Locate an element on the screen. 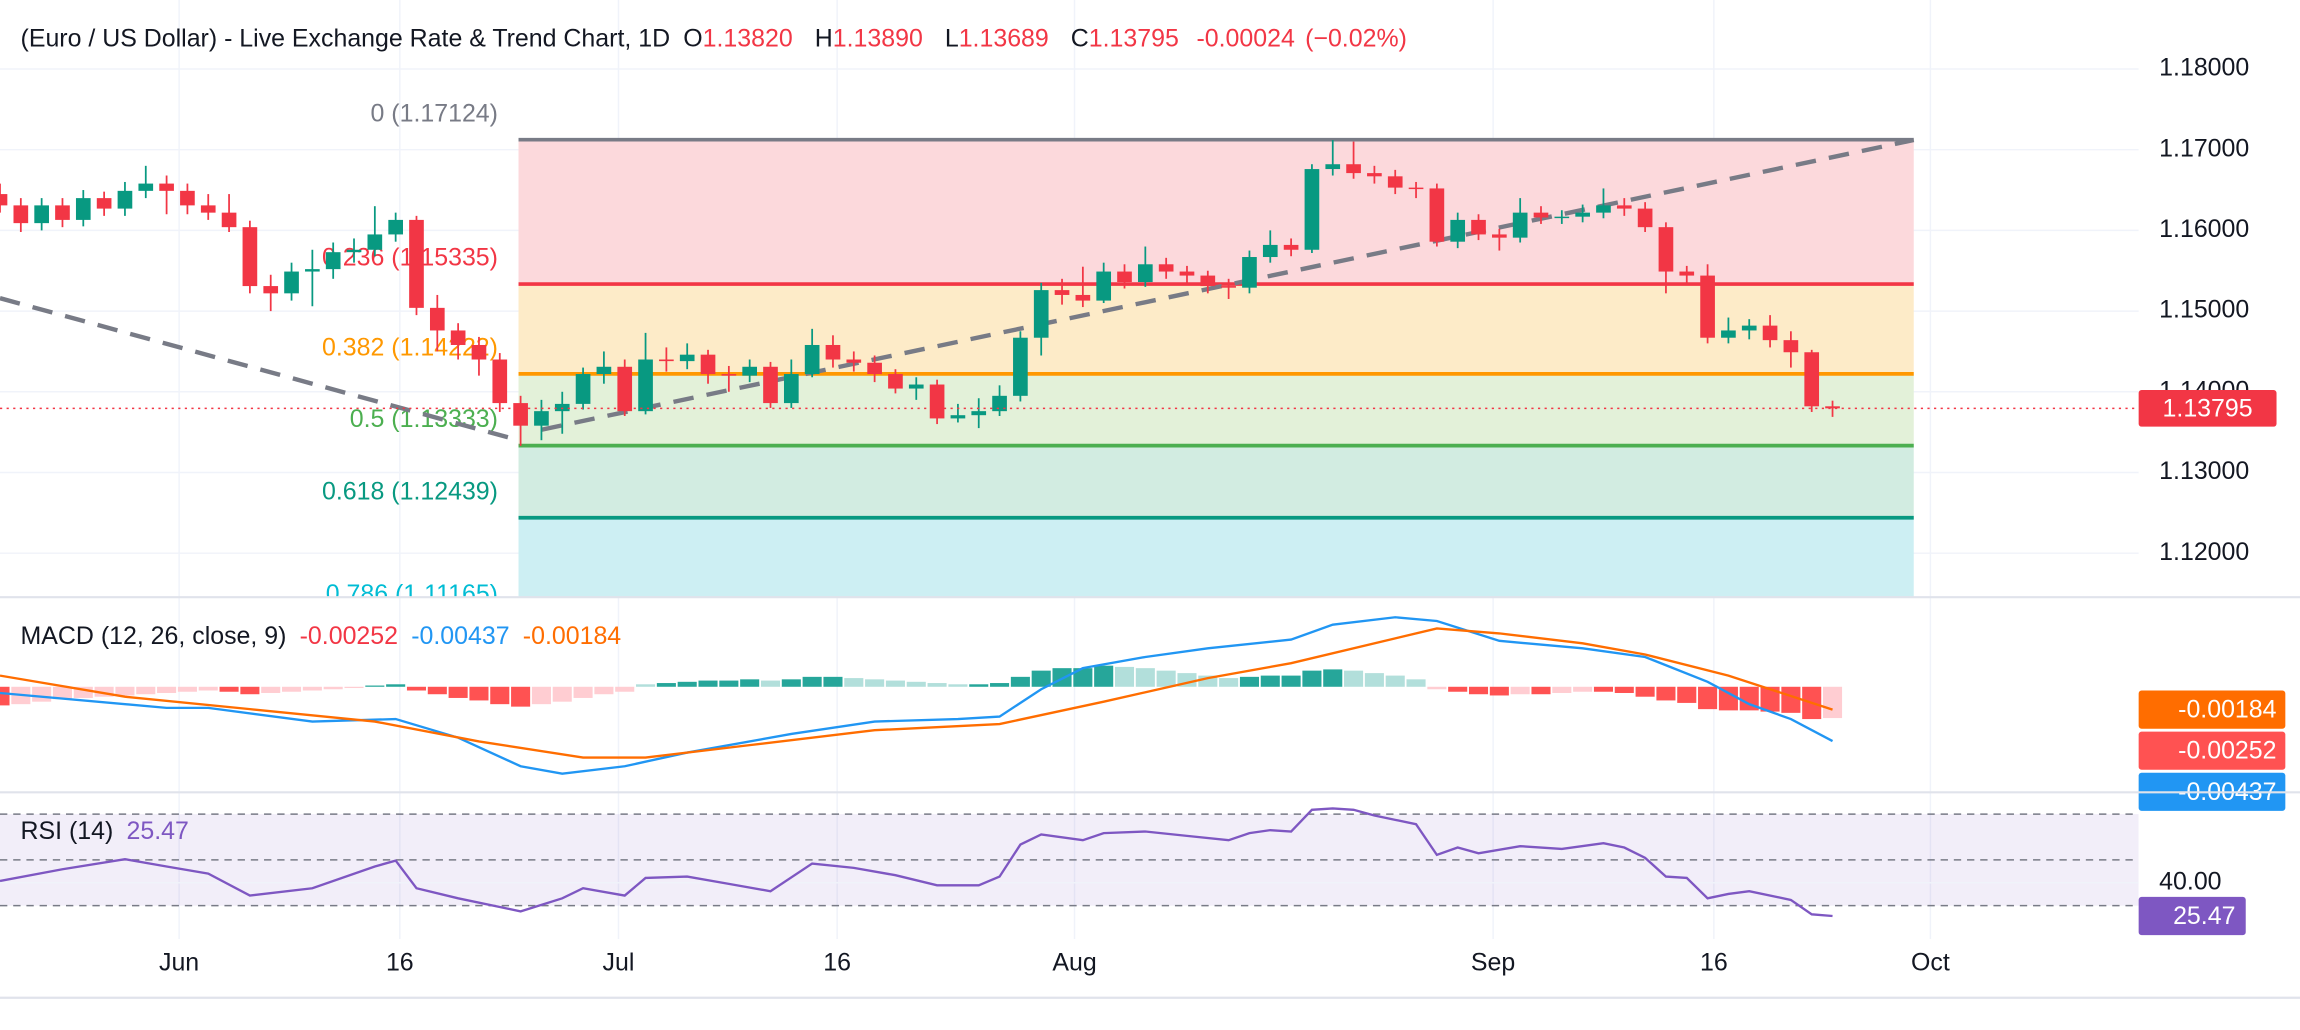  fib-label: 0.618 (1.12439) is located at coordinates (410, 491).